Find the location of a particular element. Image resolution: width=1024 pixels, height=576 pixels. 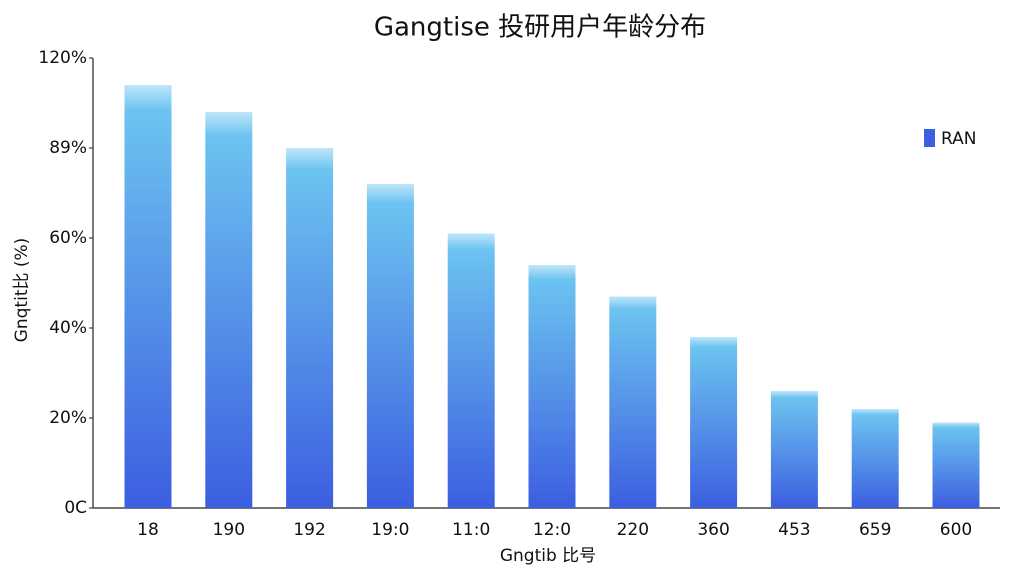

x-tick-label: 18 is located at coordinates (148, 530).